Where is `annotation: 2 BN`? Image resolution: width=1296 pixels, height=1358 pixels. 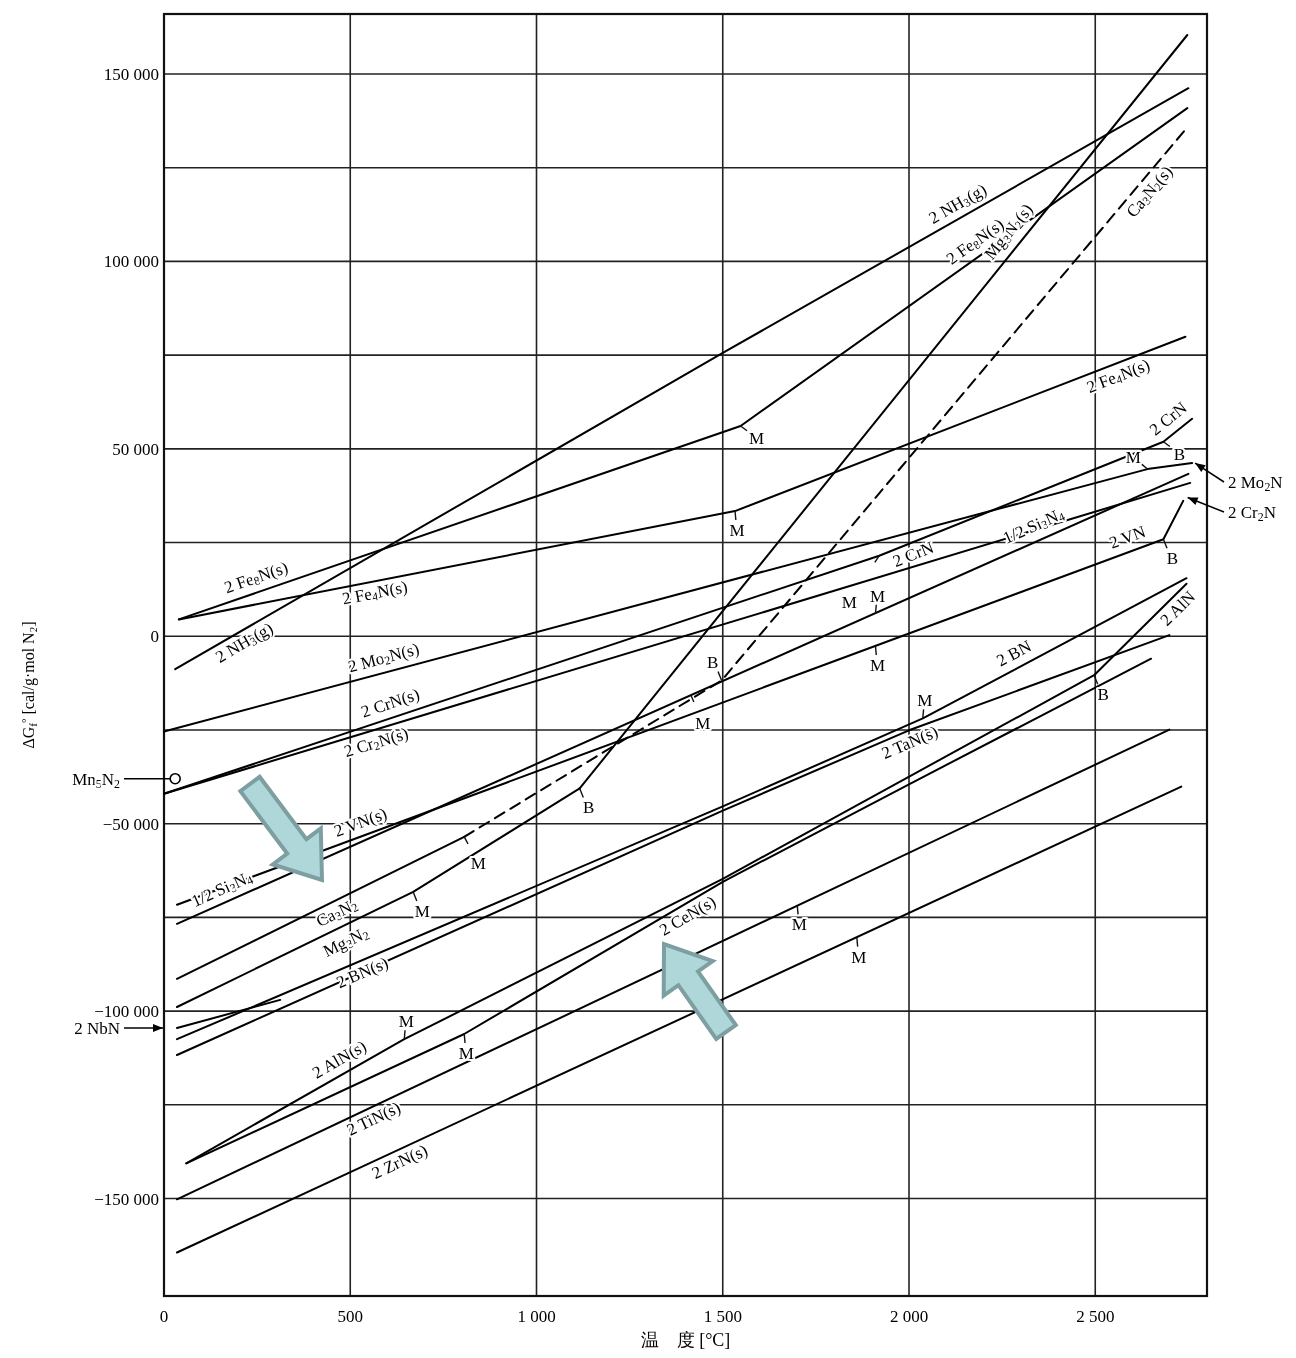
annotation: 2 BN is located at coordinates (1014, 653).